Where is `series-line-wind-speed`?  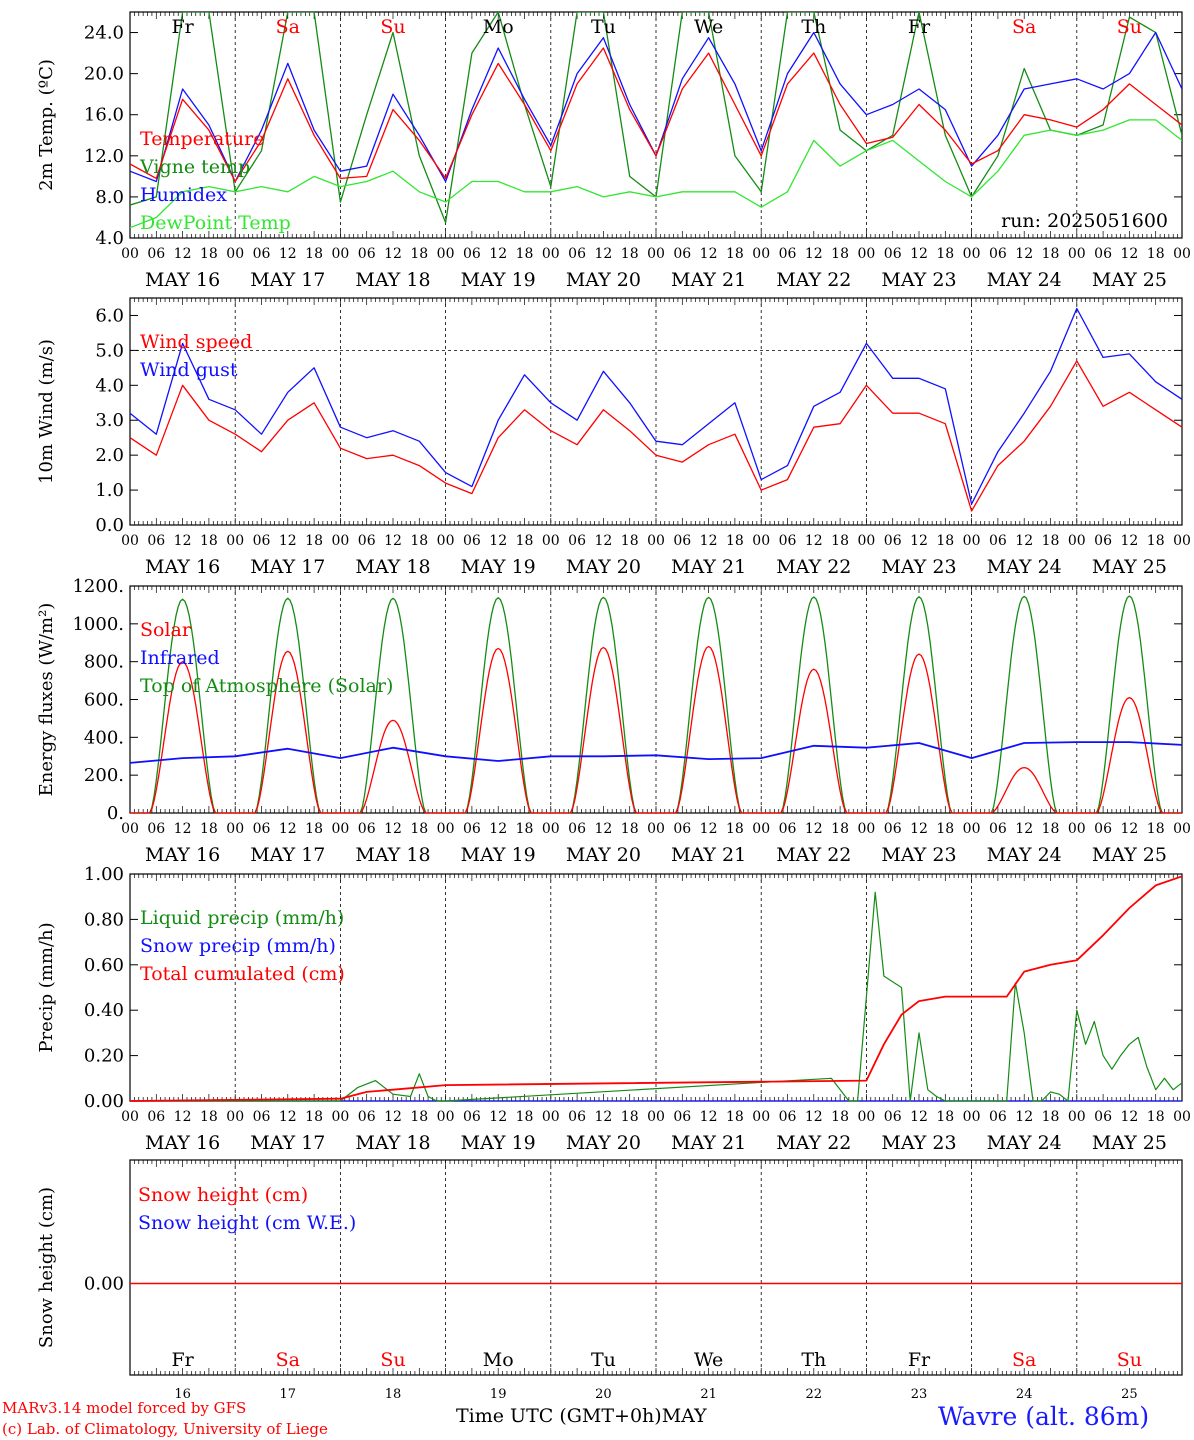 series-line-wind-speed is located at coordinates (656, 436).